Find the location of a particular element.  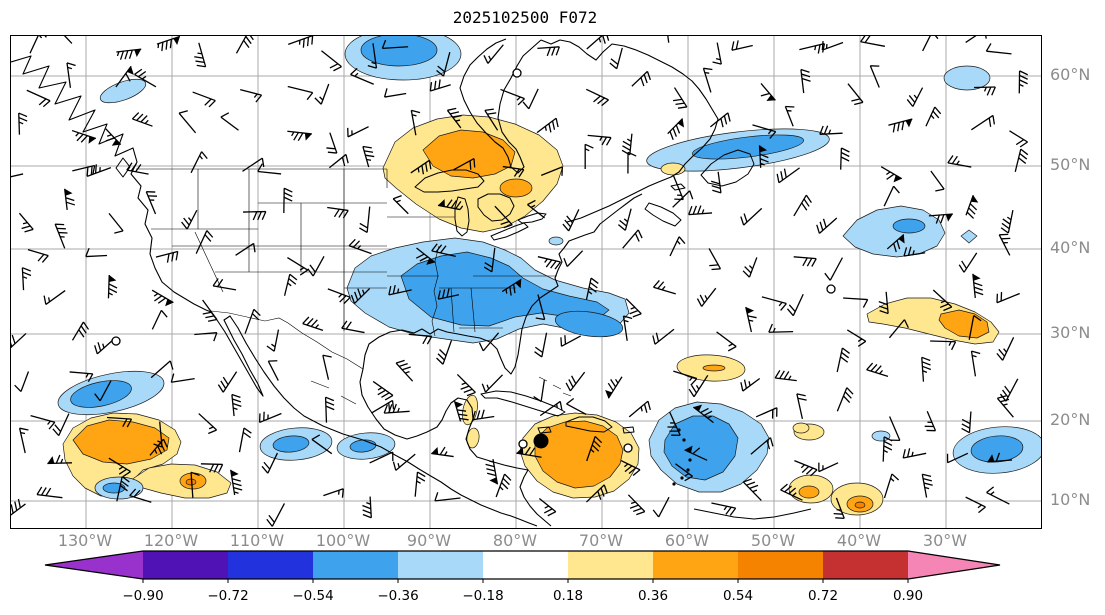

storm-dot-marker is located at coordinates (541, 441).